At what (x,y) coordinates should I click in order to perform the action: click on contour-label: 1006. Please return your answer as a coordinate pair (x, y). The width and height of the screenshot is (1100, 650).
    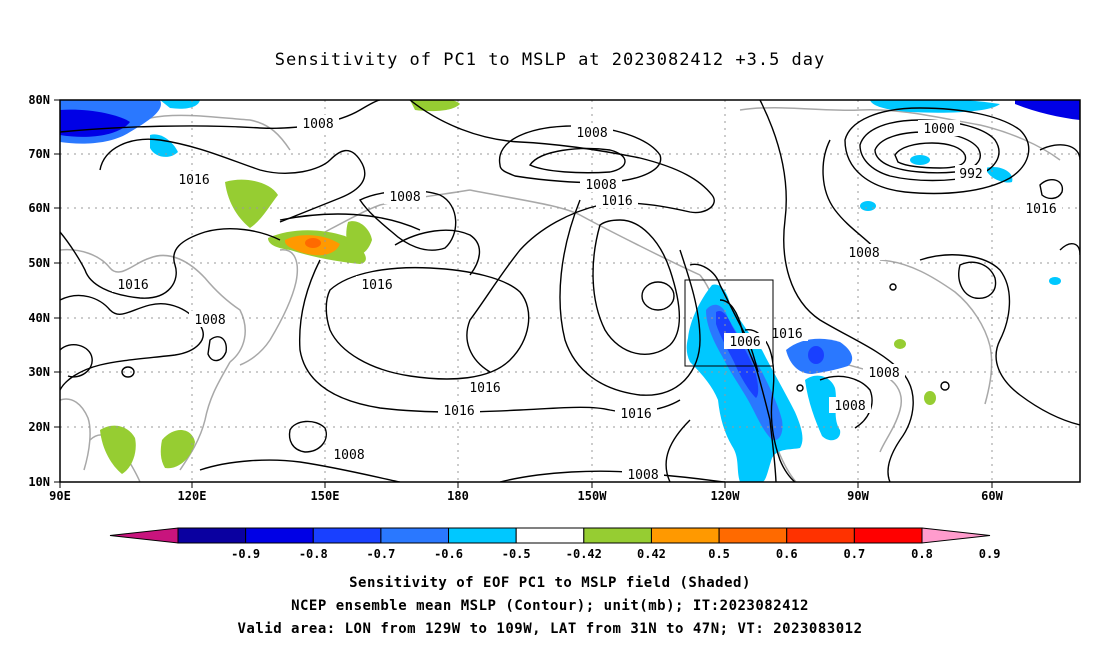
    Looking at the image, I should click on (744, 342).